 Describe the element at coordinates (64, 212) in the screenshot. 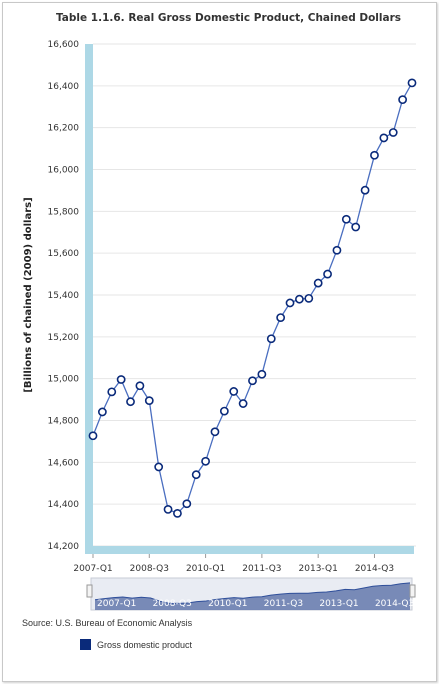

I see `y-tick-label: 15,800` at that location.